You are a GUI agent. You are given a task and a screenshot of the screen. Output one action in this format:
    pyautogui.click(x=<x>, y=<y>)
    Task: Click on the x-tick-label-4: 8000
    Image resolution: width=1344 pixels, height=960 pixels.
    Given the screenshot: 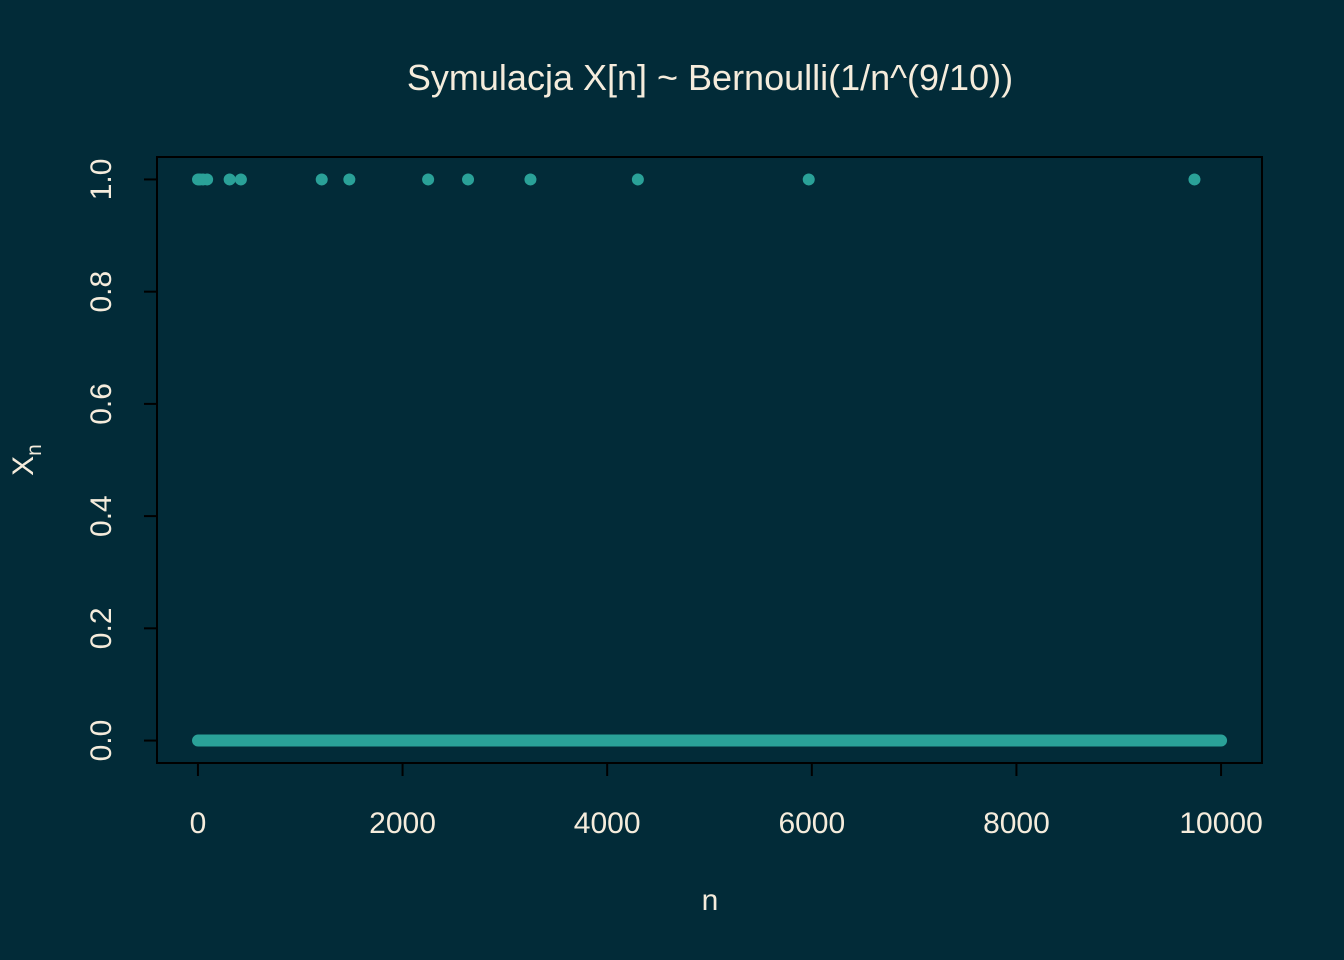 What is the action you would take?
    pyautogui.click(x=1016, y=823)
    